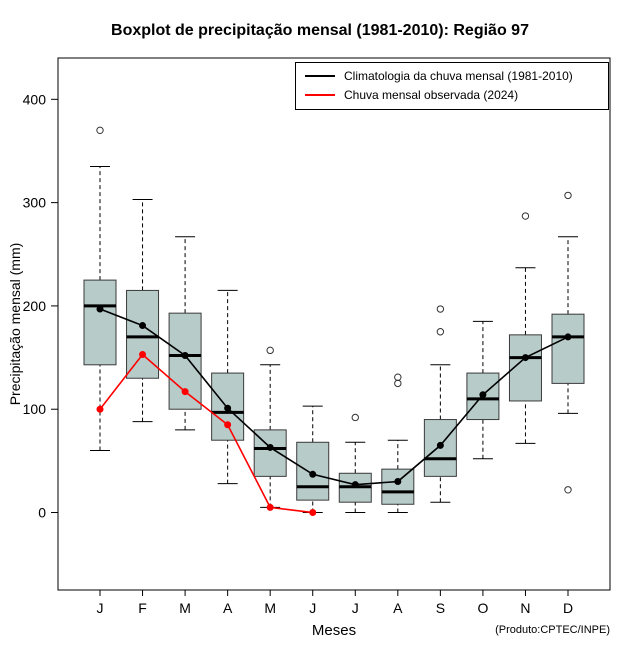 The height and width of the screenshot is (660, 640). Describe the element at coordinates (320, 95) in the screenshot. I see `observed-line-swatch` at that location.